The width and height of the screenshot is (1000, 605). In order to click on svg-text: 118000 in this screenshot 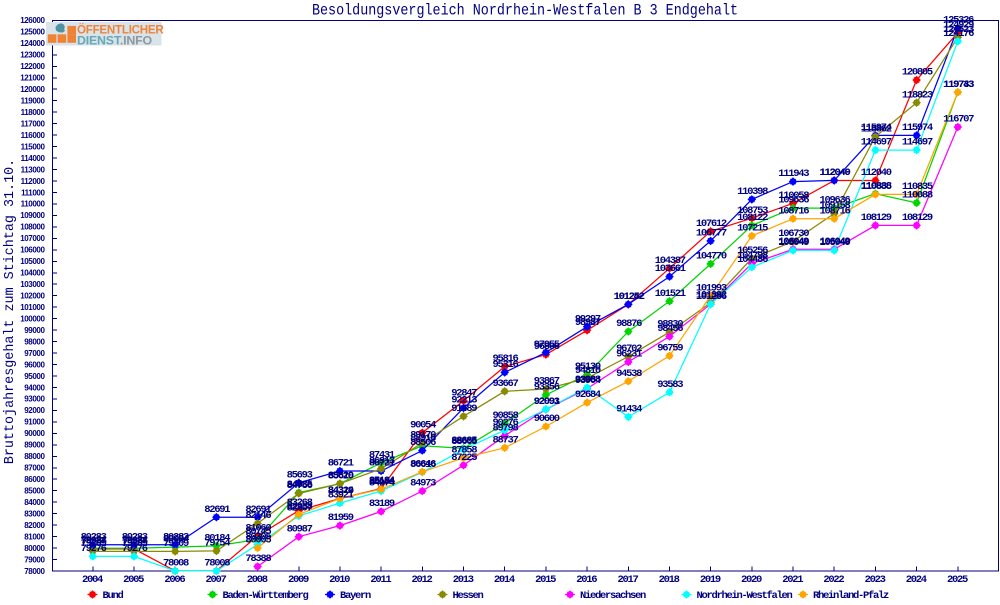, I will do `click(33, 112)`.